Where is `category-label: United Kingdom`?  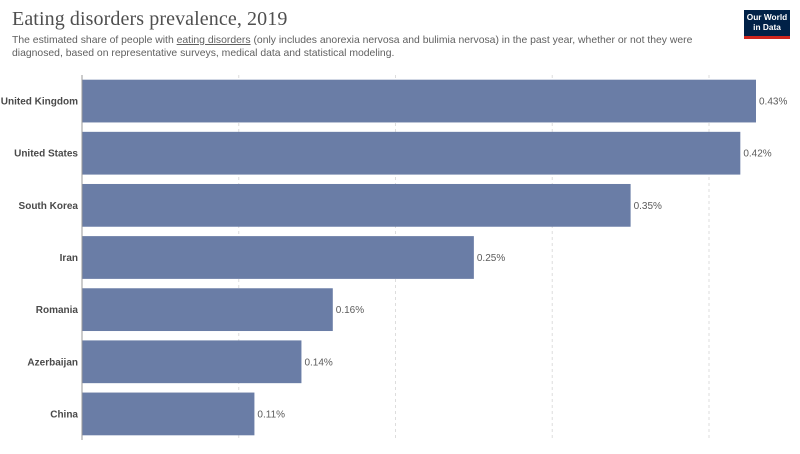
category-label: United Kingdom is located at coordinates (39, 102).